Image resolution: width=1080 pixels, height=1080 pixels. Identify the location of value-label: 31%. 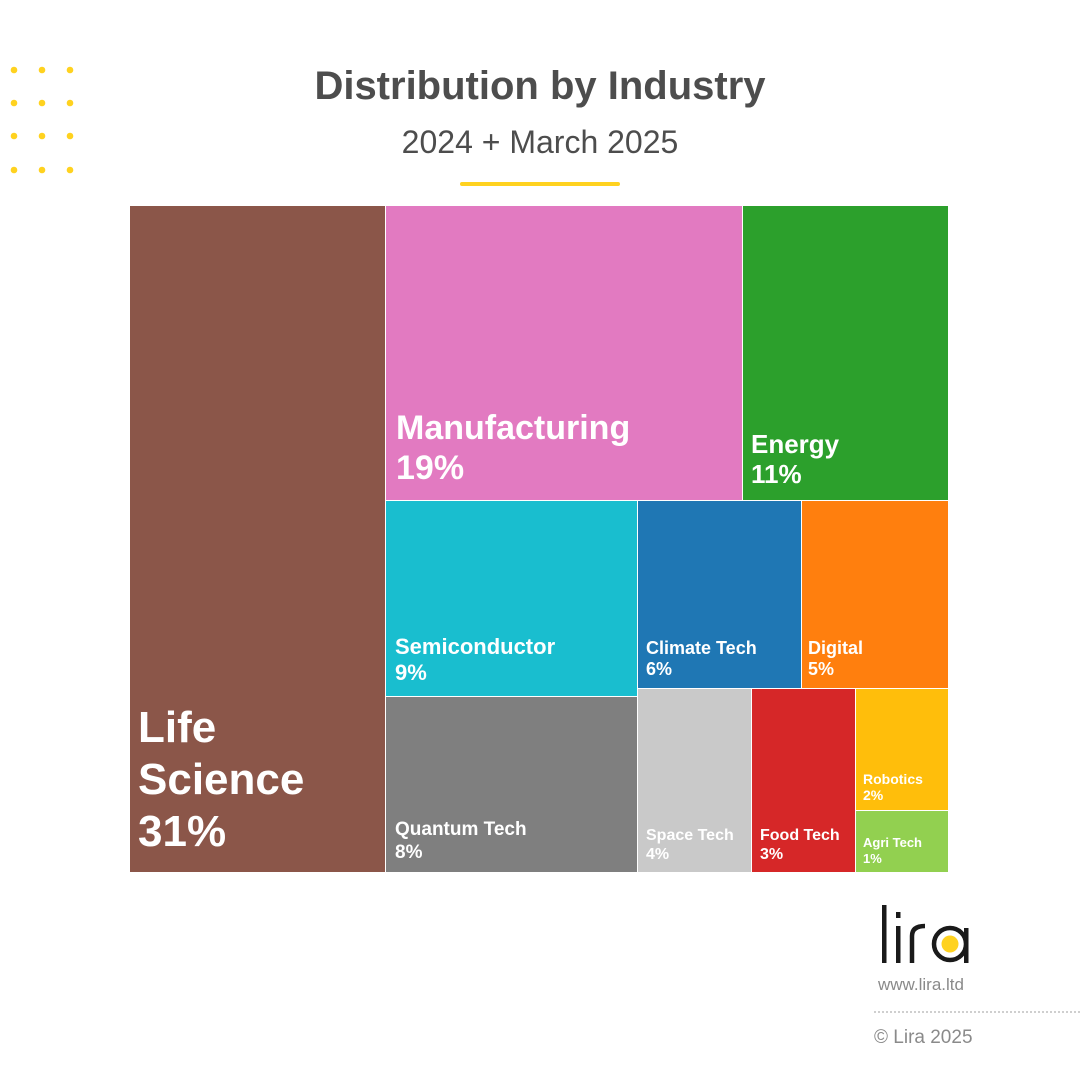
(182, 832).